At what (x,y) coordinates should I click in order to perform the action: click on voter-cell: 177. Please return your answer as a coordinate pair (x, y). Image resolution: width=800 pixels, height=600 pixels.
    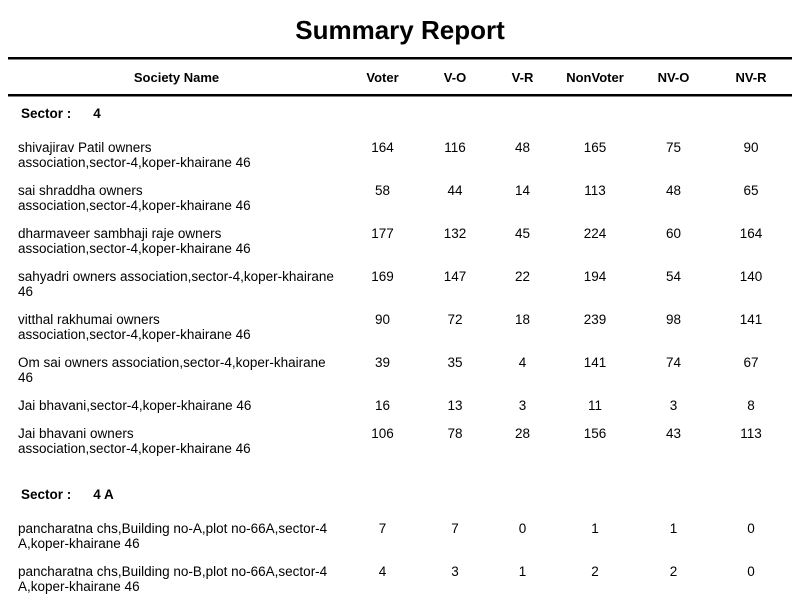
    Looking at the image, I should click on (382, 233).